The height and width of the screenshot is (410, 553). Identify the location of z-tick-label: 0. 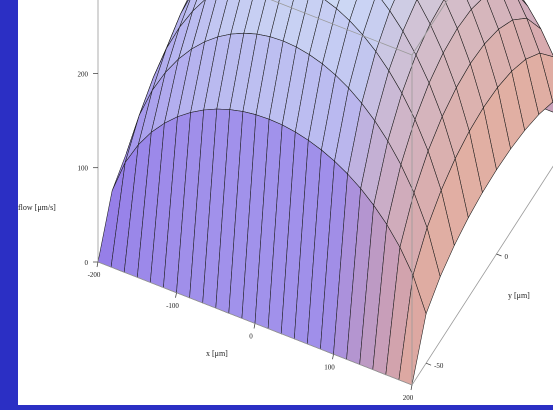
(87, 263).